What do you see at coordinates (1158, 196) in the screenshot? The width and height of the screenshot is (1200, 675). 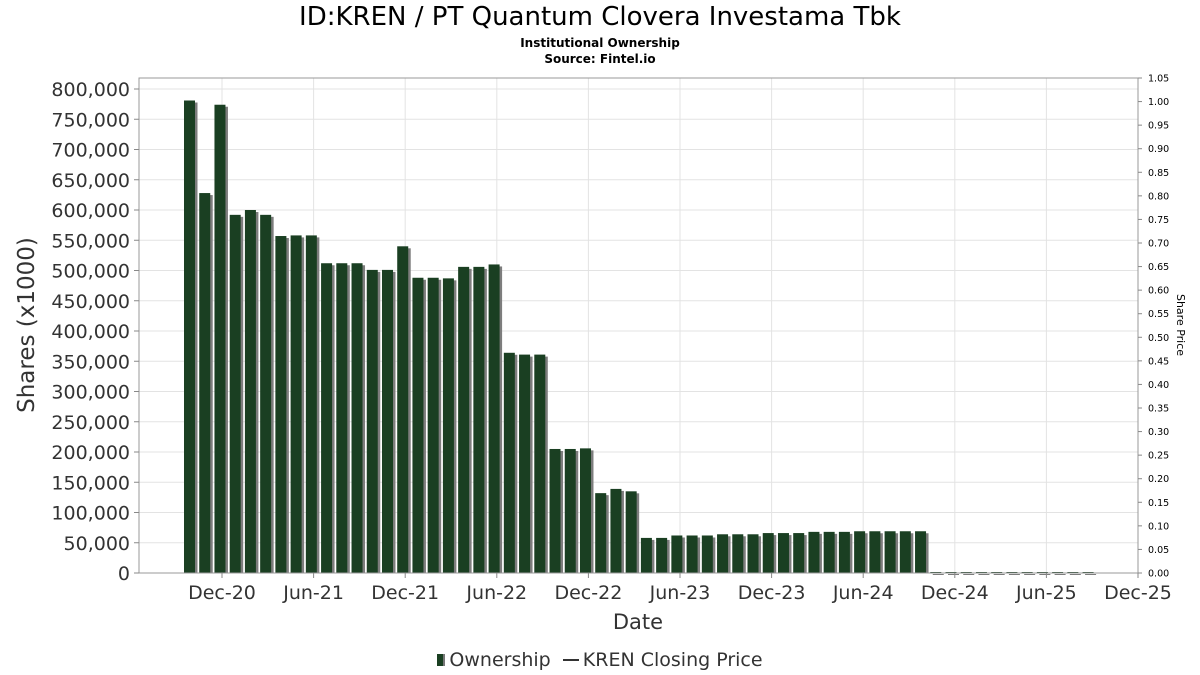 I see `y2-tick-label: 0.80` at bounding box center [1158, 196].